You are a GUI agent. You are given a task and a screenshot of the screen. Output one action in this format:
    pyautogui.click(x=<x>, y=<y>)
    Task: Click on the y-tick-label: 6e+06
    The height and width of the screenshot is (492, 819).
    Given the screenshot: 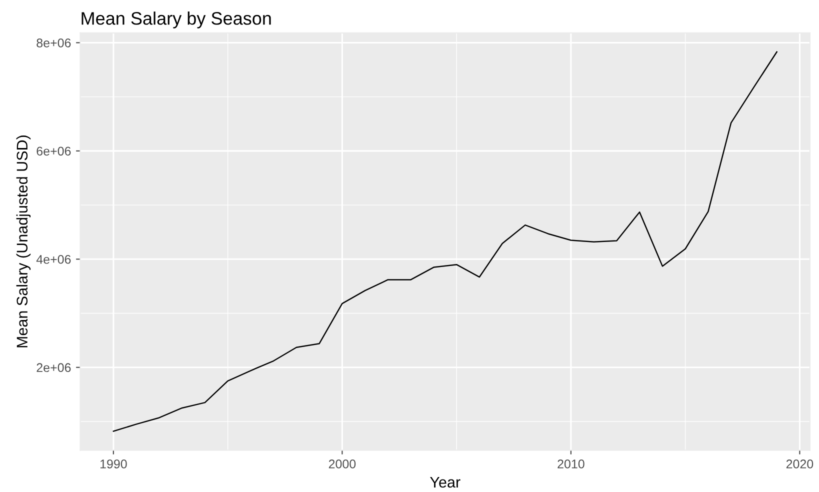 What is the action you would take?
    pyautogui.click(x=53, y=151)
    